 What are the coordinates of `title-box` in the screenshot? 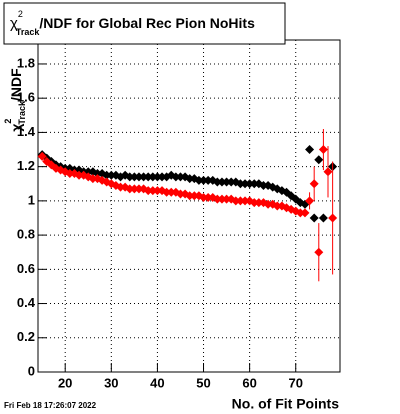 It's located at (144, 23).